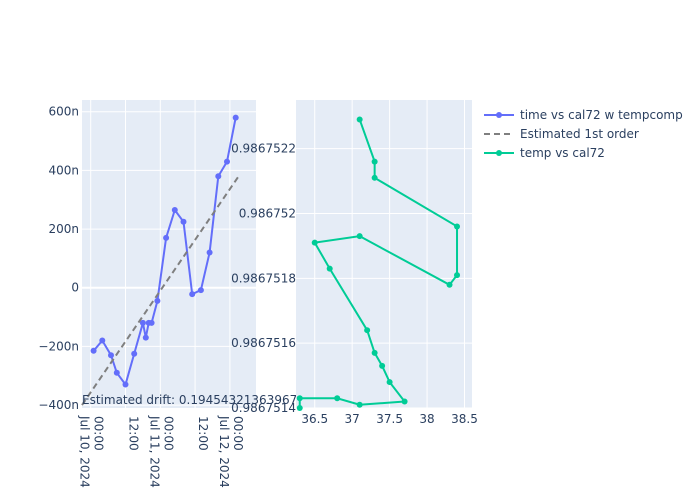 The width and height of the screenshot is (700, 500). I want to click on left-x-tick-label: 00:00Jul 11, 2024, so click(161, 451).